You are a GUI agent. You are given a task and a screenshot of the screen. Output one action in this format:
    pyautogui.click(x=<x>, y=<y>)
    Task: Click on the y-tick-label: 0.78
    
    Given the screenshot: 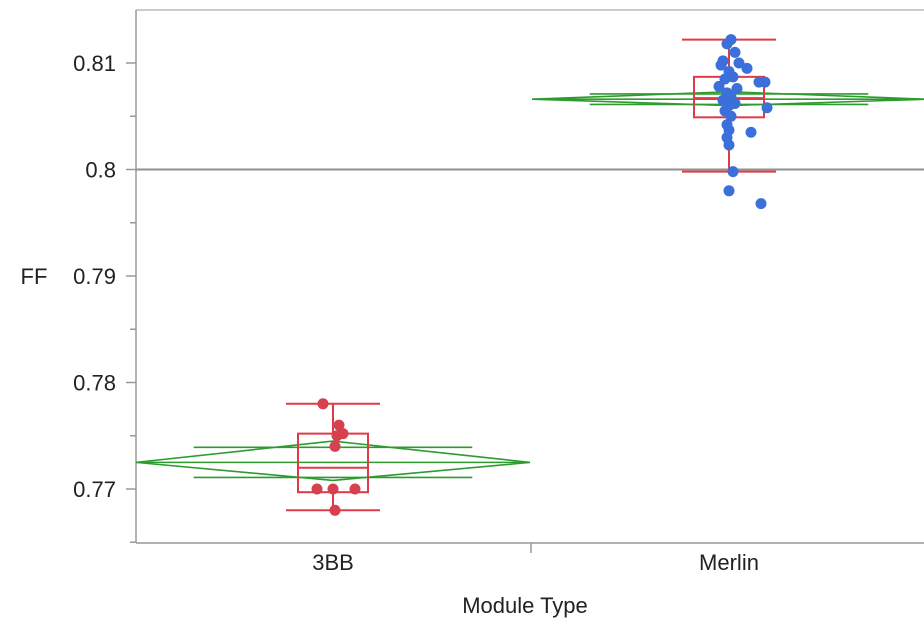 What is the action you would take?
    pyautogui.click(x=94, y=383)
    